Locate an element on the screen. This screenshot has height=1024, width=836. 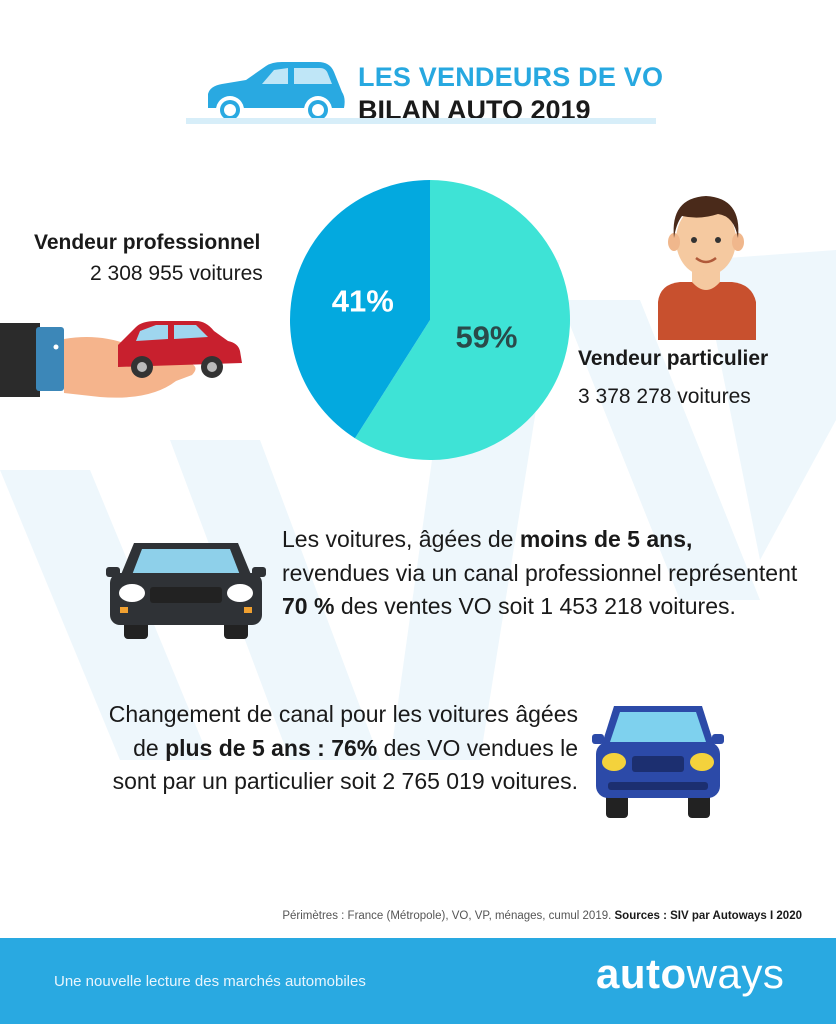
pro-seller-count: 2 308 955 voitures is located at coordinates (176, 273).